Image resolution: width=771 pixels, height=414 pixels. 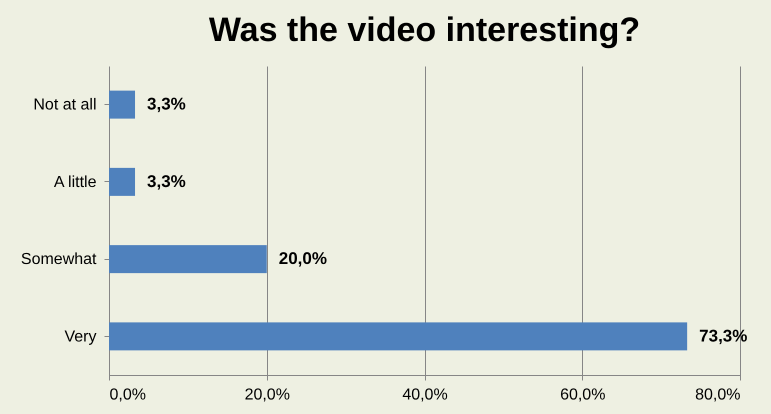 What do you see at coordinates (583, 395) in the screenshot?
I see `x-tick-label: 60,0%` at bounding box center [583, 395].